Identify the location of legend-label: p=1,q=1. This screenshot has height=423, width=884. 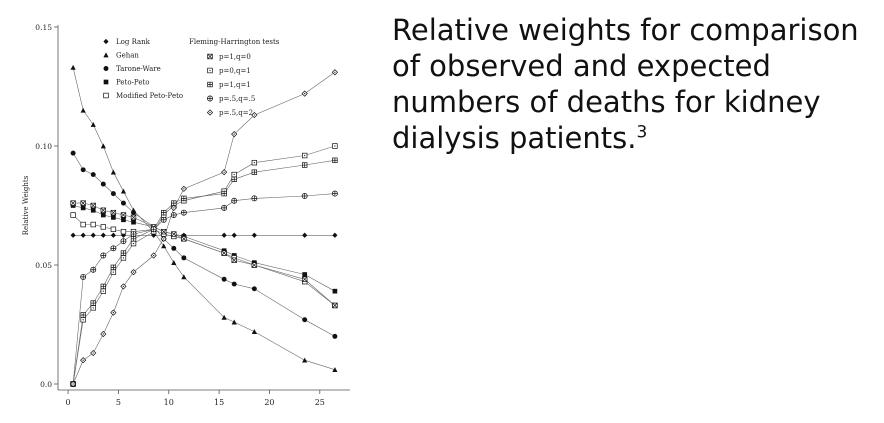
(235, 85).